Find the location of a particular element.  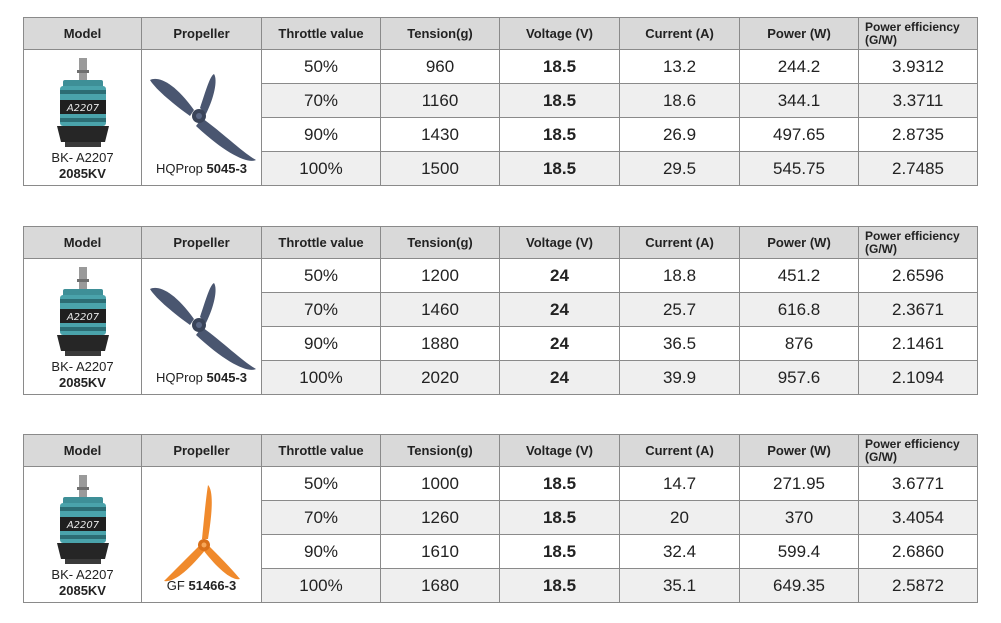

propeller-model: 51466-3 is located at coordinates (212, 585).